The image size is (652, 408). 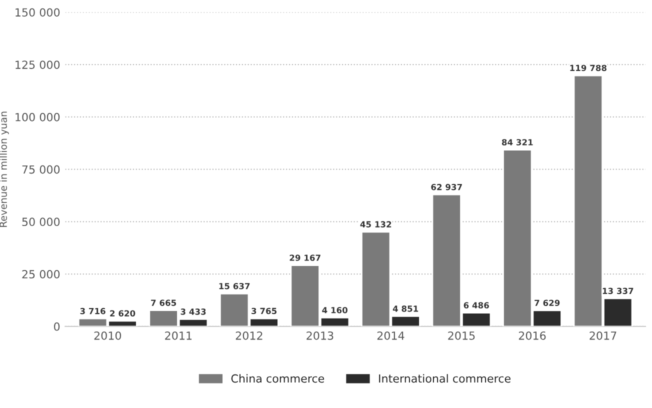 What do you see at coordinates (547, 303) in the screenshot?
I see `data-label: 7 629` at bounding box center [547, 303].